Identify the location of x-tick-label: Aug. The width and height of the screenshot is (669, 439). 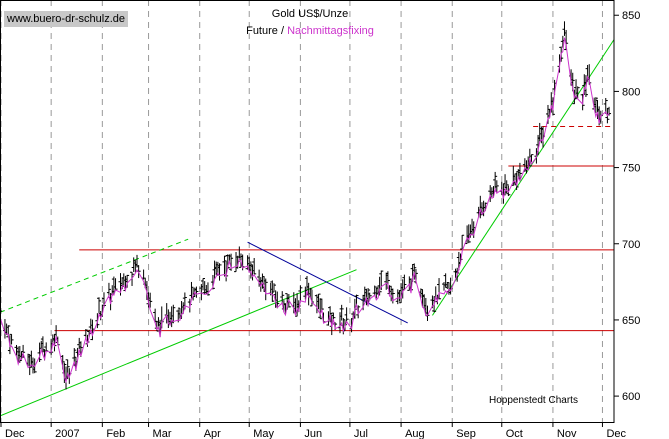
(415, 433).